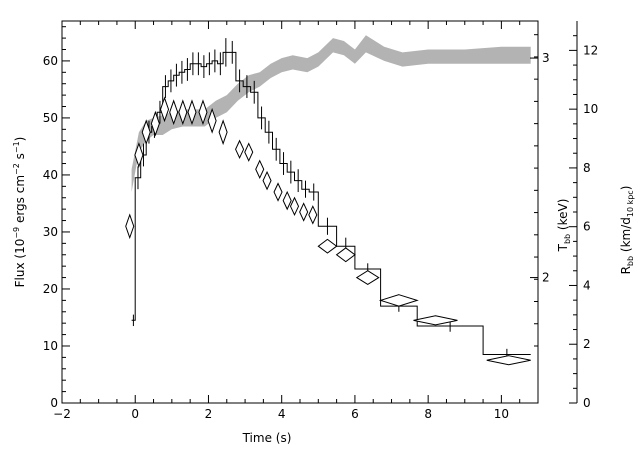 This screenshot has height=457, width=640. Describe the element at coordinates (546, 58) in the screenshot. I see `tbb-tick-label: 3` at that location.